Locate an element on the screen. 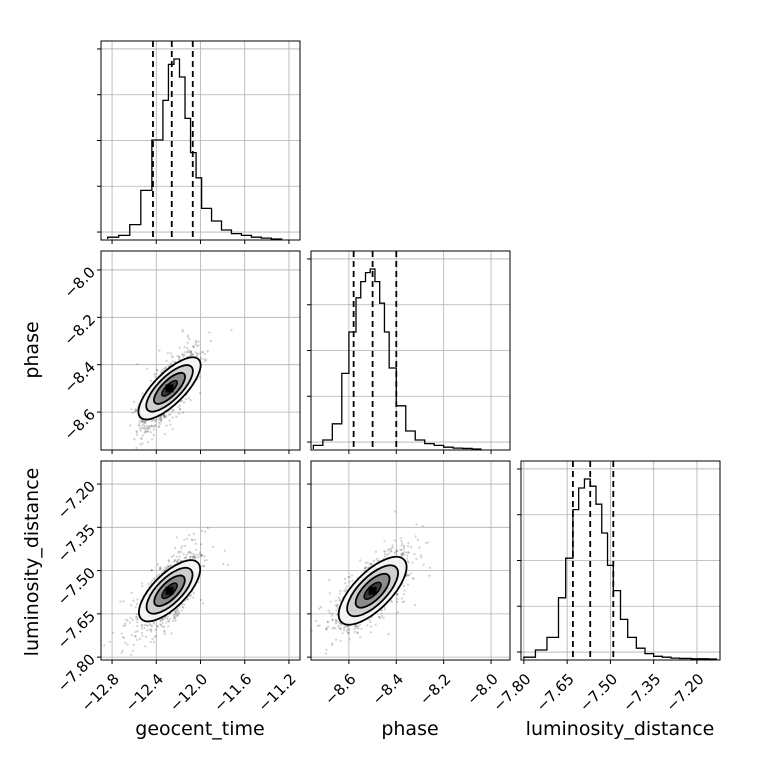 The width and height of the screenshot is (760, 760). histogram-panel-geocent_time is located at coordinates (199, 142).